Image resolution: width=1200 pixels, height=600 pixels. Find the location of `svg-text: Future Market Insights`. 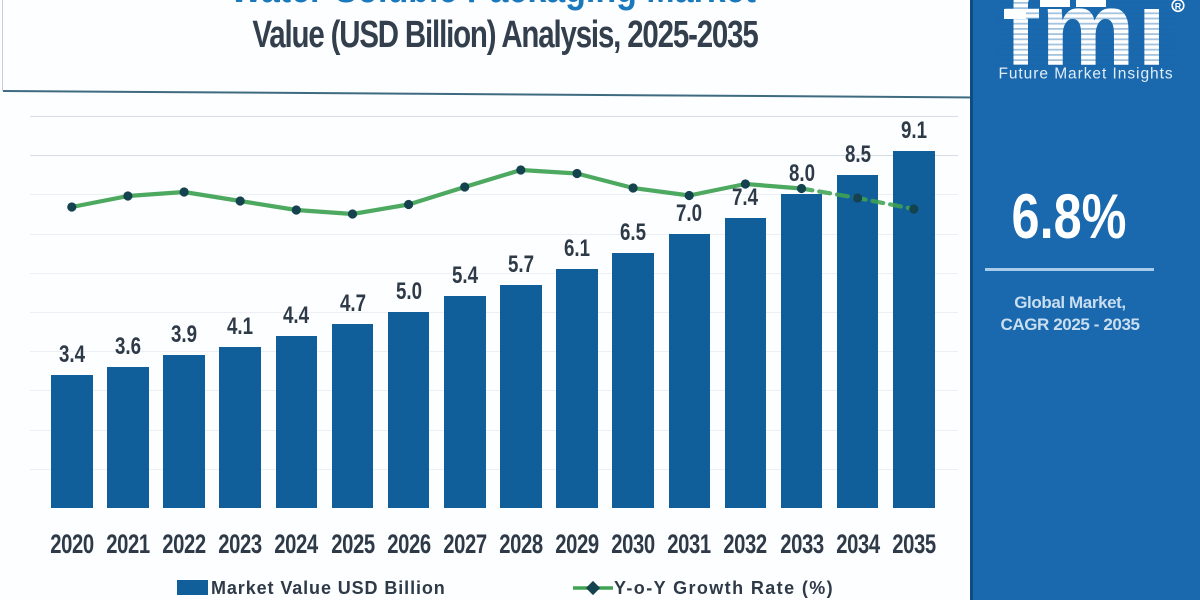

svg-text: Future Market Insights is located at coordinates (1085, 74).